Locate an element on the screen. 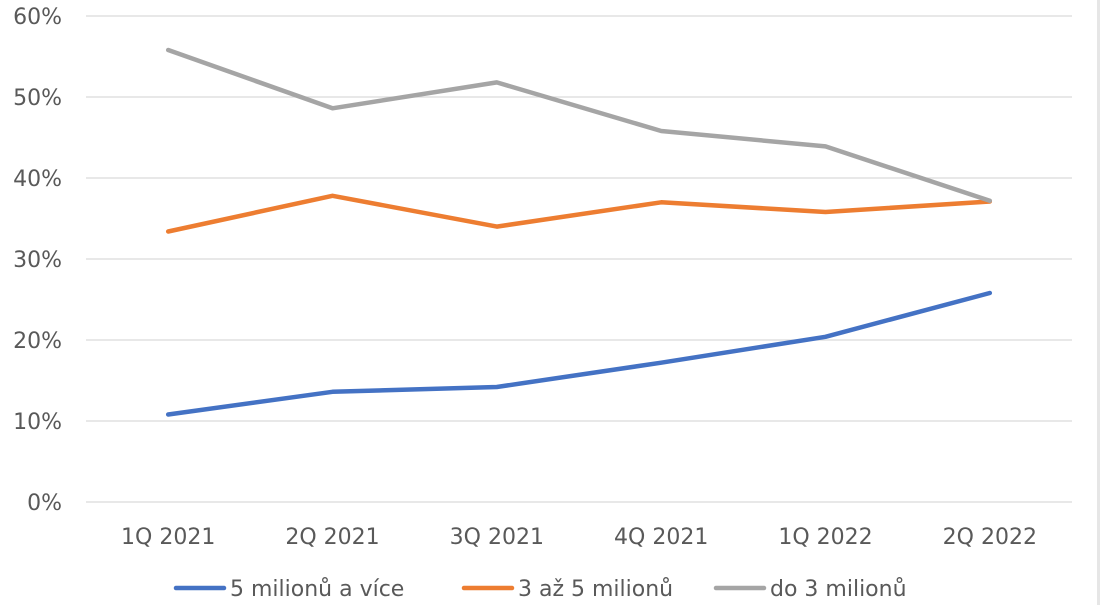 The width and height of the screenshot is (1100, 605). y-tick-label: 20% is located at coordinates (37, 341).